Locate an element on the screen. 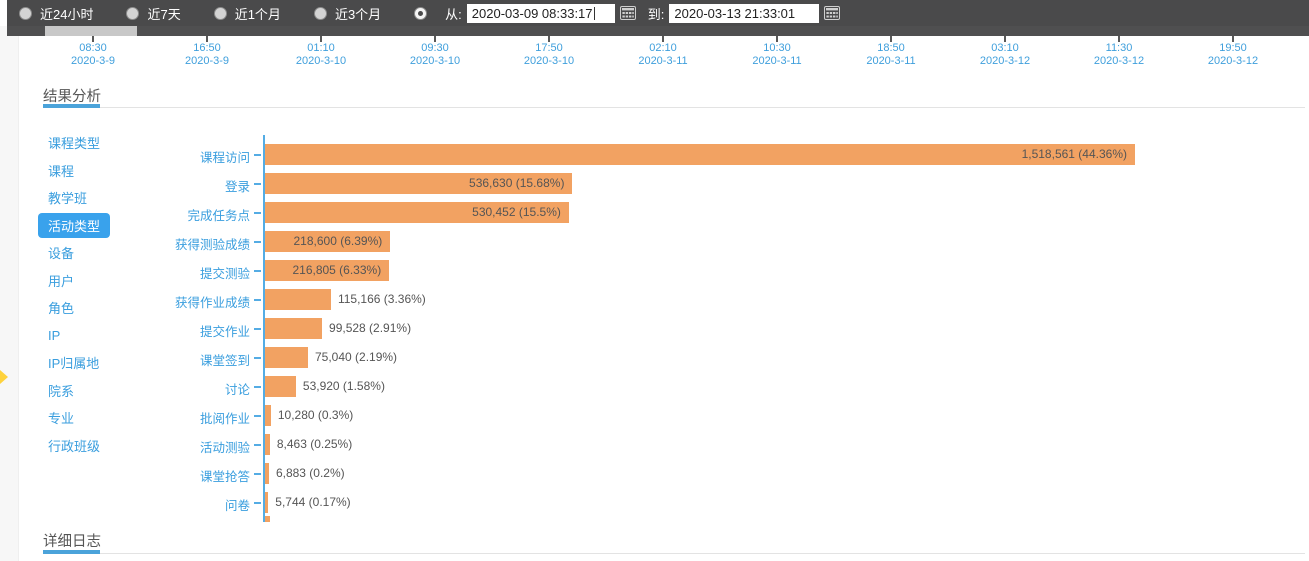 The image size is (1309, 561). range-radio-4: 近3个月 is located at coordinates (347, 13).